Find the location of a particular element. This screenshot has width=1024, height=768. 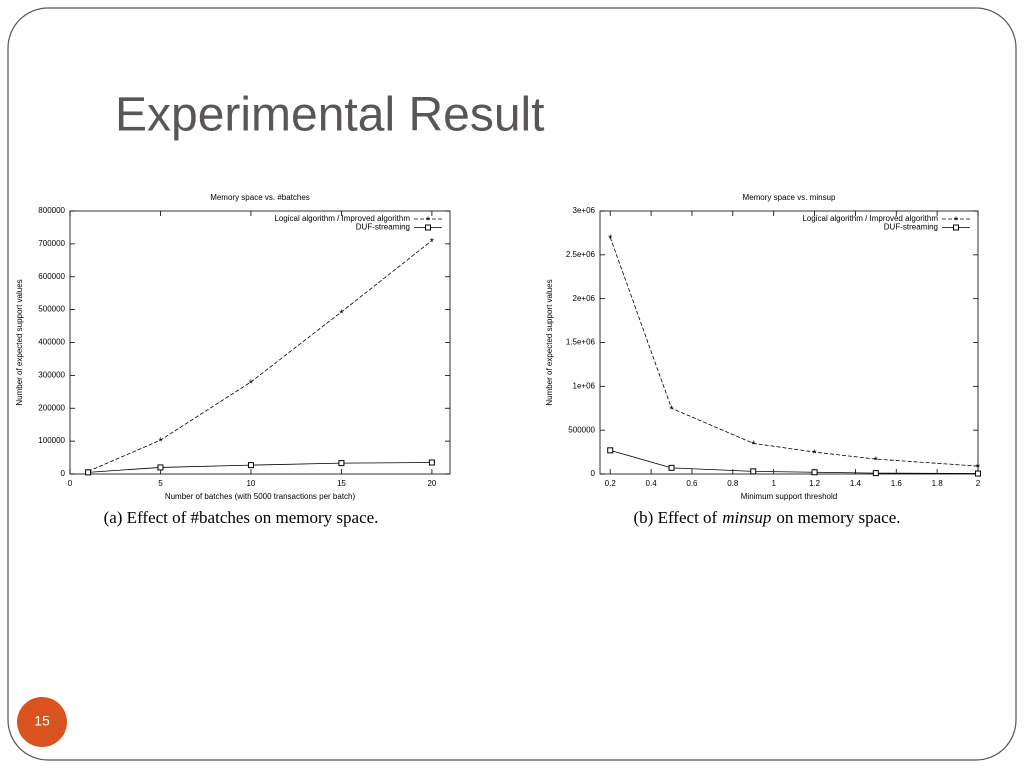

y-tick-label: 200000 is located at coordinates (51, 407).